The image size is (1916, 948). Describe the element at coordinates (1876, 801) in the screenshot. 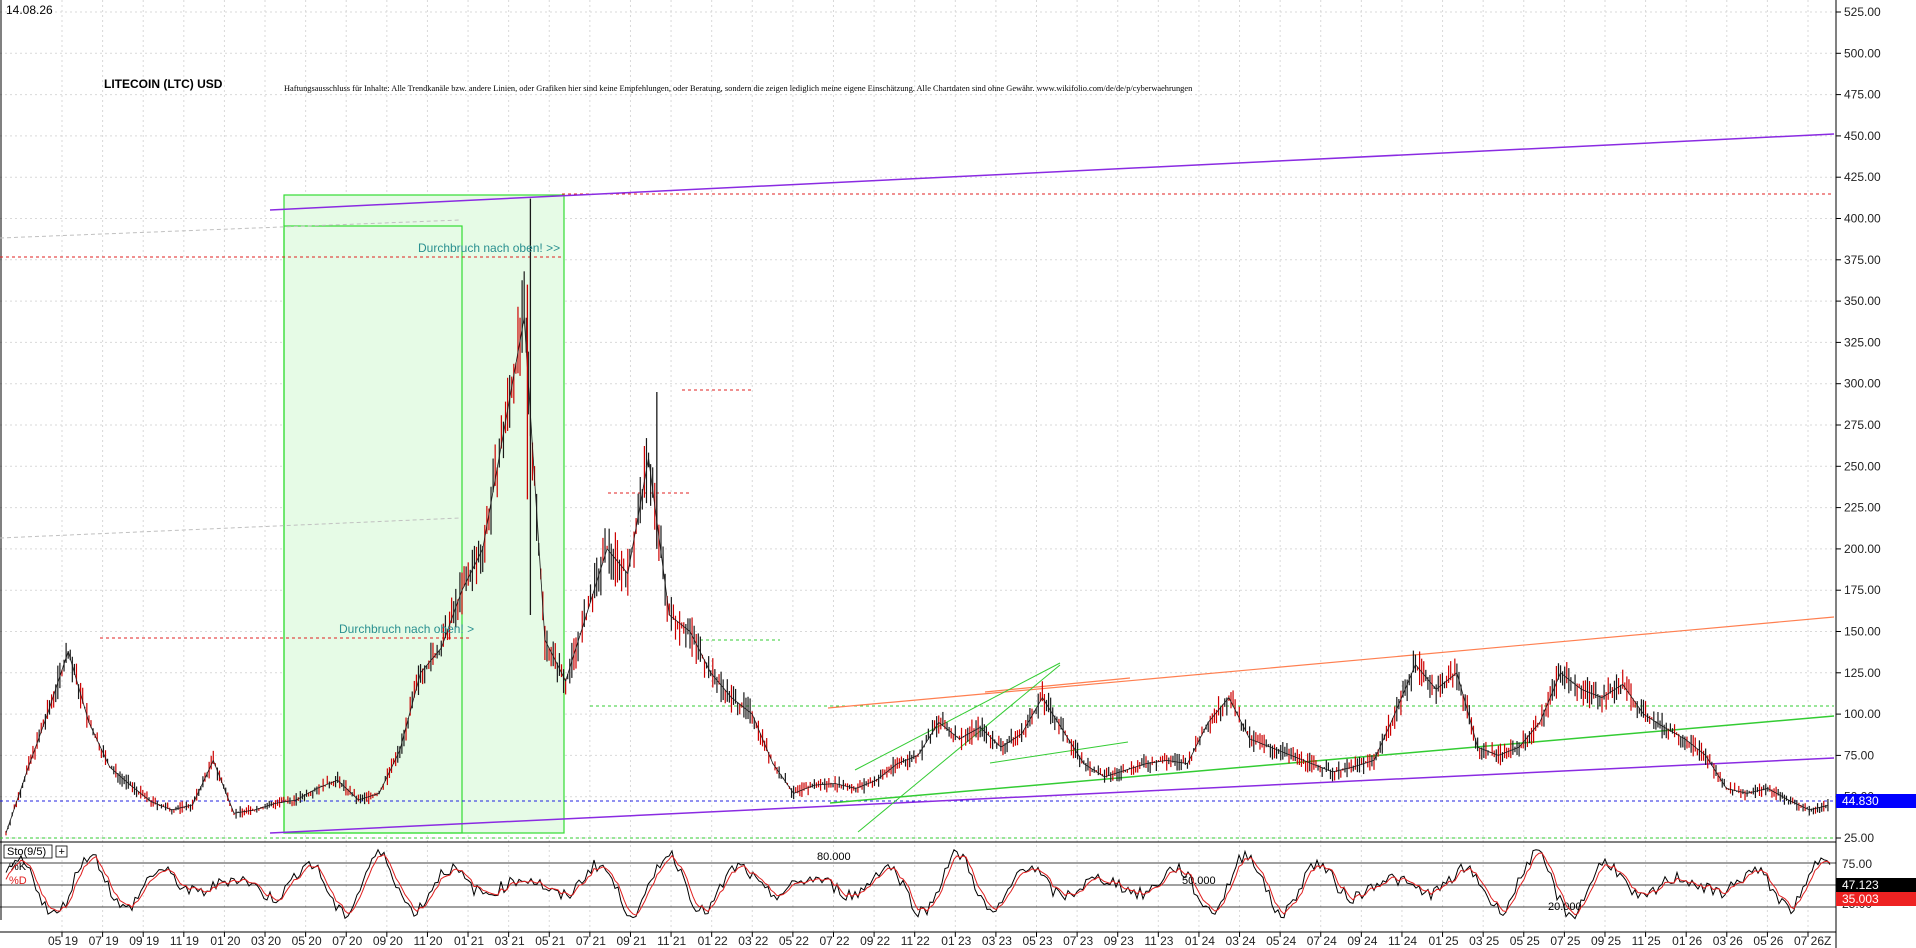

I see `current-price-badge: 44.830` at that location.